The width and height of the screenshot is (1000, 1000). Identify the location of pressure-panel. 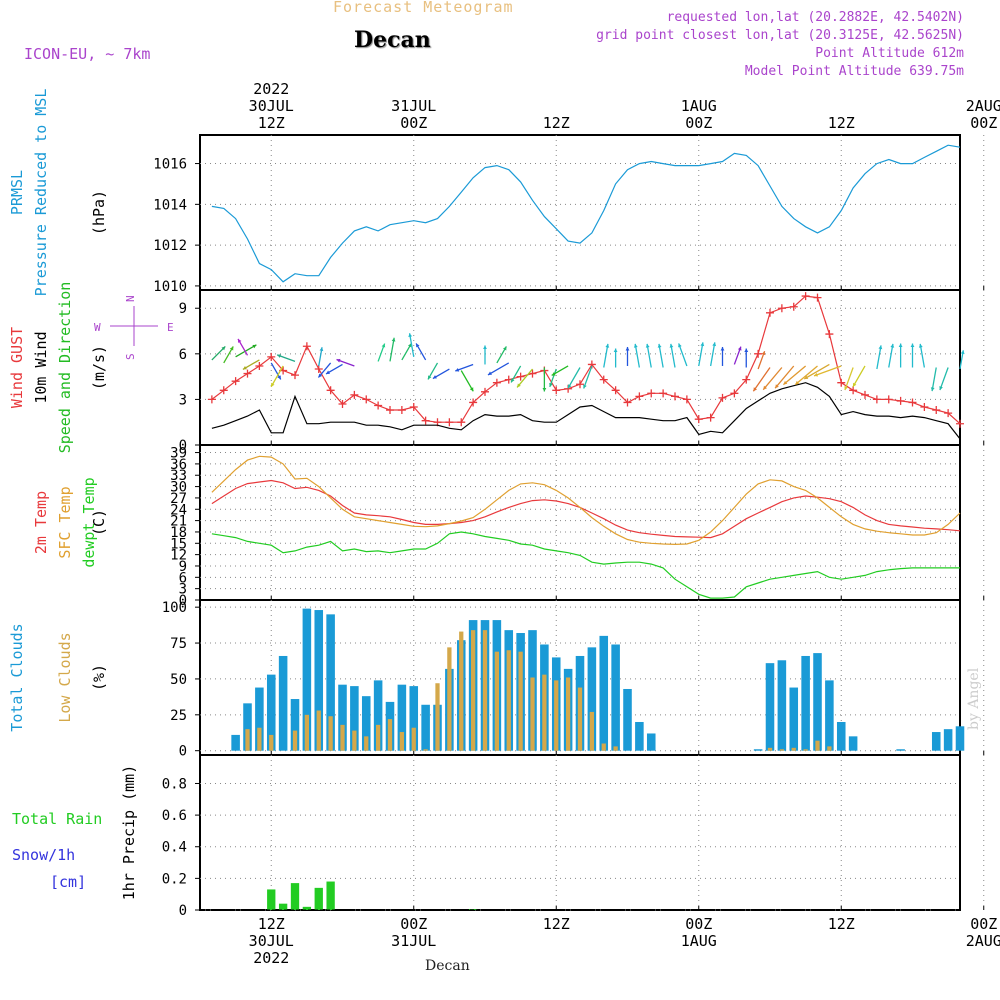
(590, 212).